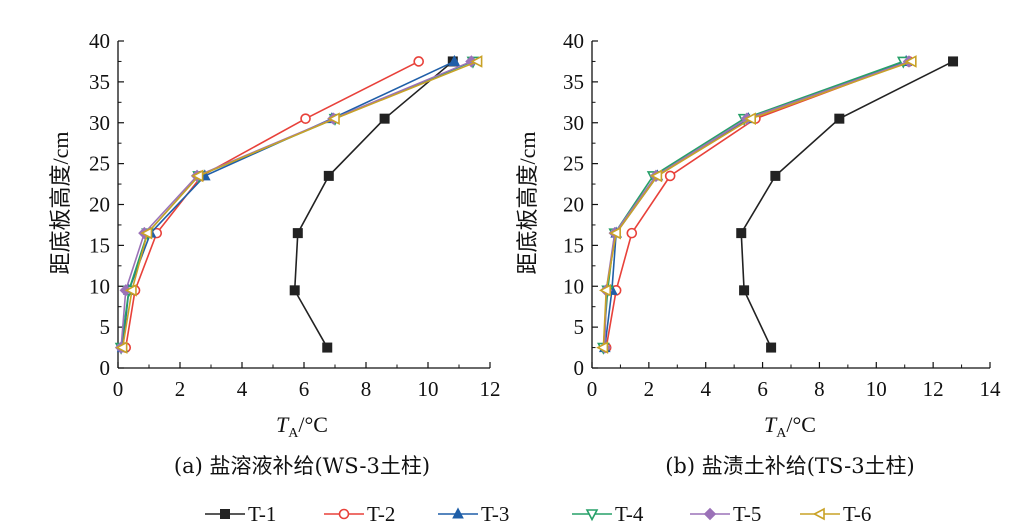 This screenshot has height=529, width=1028. What do you see at coordinates (242, 389) in the screenshot?
I see `panel-a-x-tick-label: 4` at bounding box center [242, 389].